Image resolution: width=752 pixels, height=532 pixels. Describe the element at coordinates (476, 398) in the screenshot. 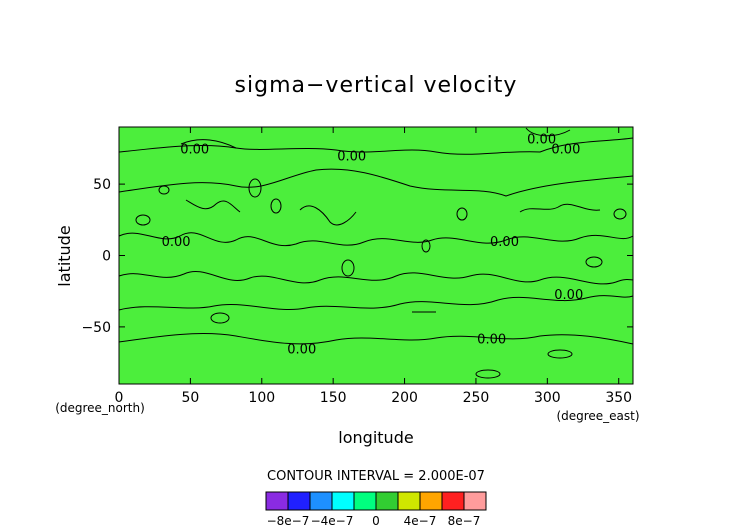

I see `x-tick-label: 250` at that location.